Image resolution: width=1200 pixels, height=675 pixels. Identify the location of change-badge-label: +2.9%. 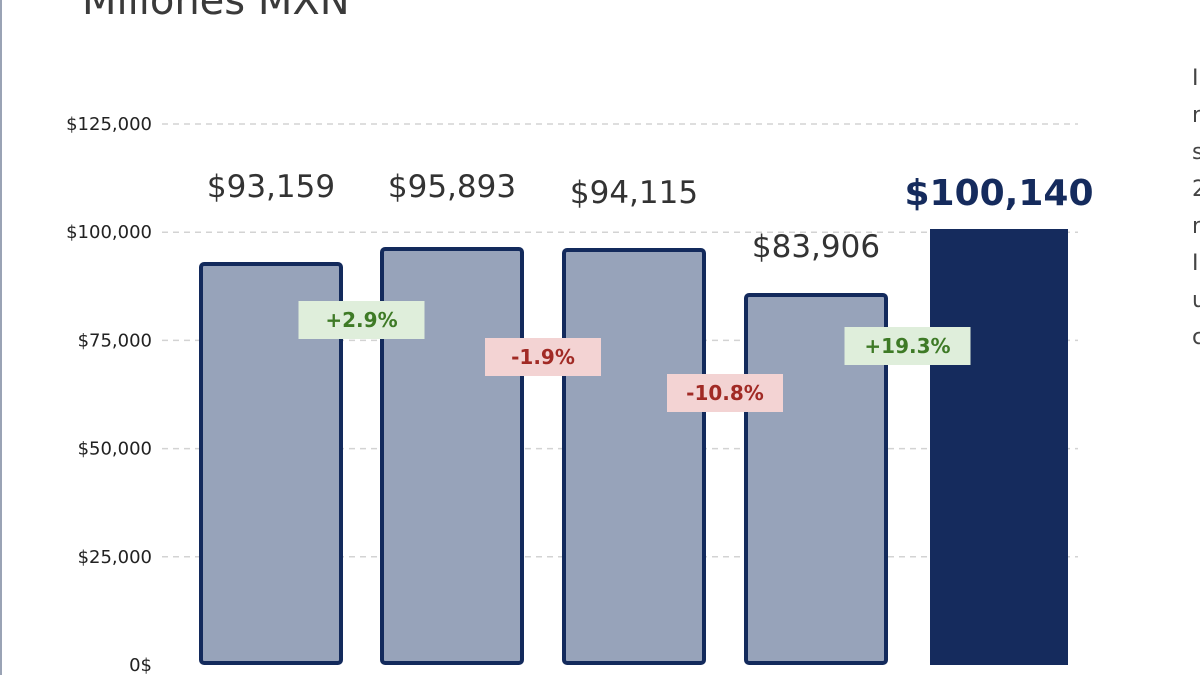
(361, 320).